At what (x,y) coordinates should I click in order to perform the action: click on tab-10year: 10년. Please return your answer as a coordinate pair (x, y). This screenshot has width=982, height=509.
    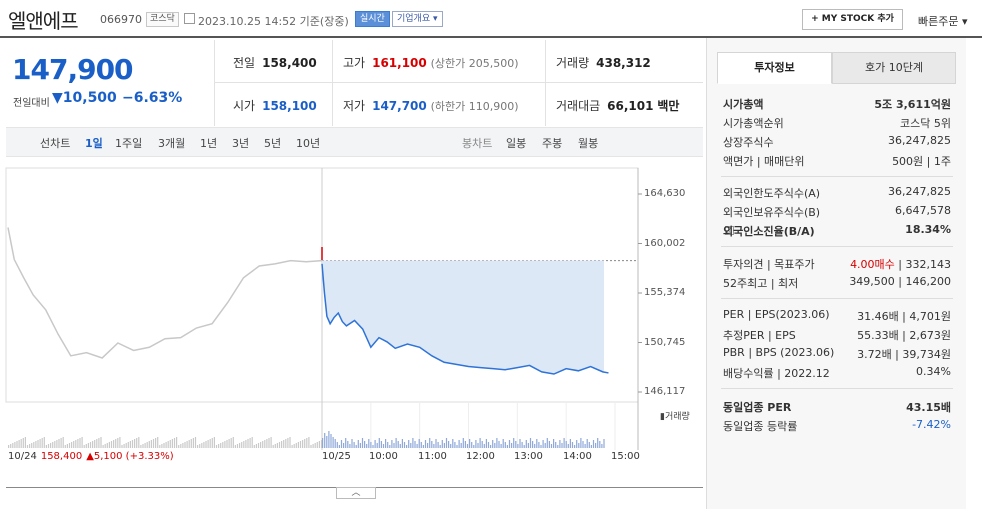
    Looking at the image, I should click on (308, 143).